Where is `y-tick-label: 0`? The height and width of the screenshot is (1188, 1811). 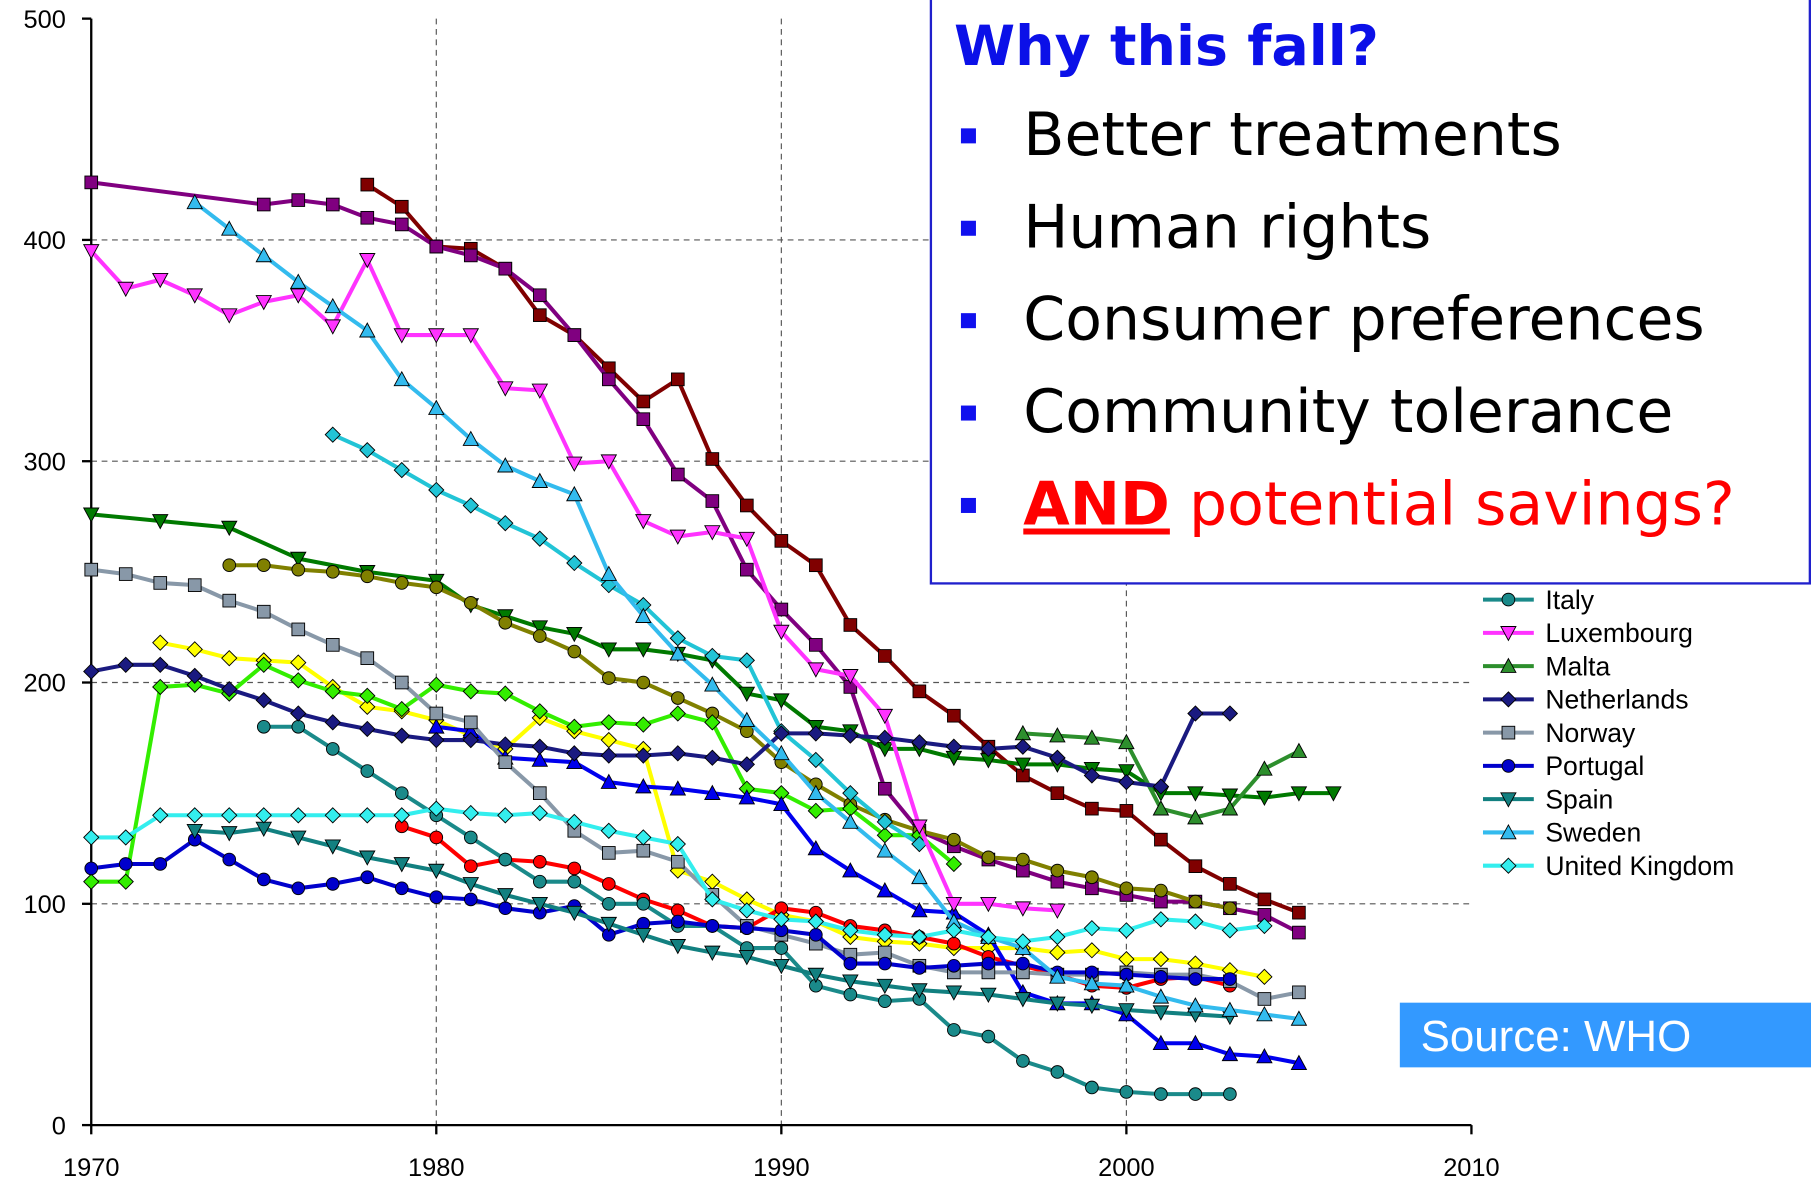 y-tick-label: 0 is located at coordinates (59, 1126).